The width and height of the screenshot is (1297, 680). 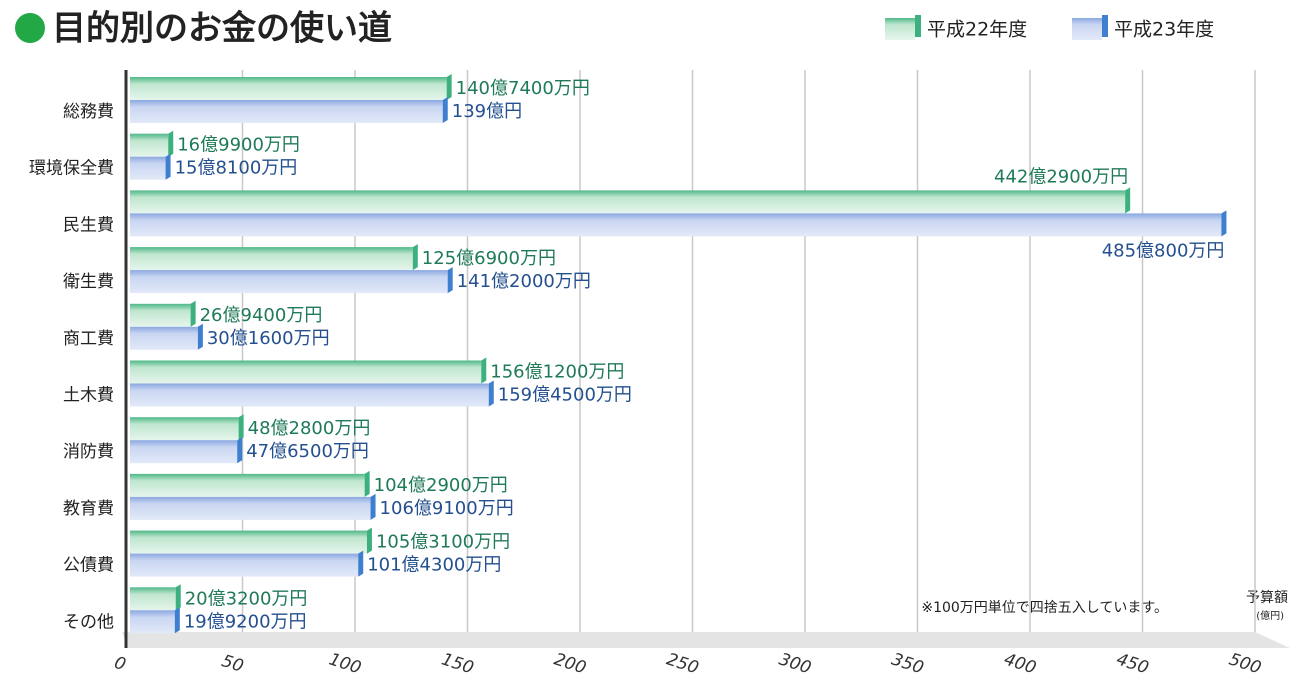 What do you see at coordinates (88, 622) in the screenshot?
I see `y-tick-label: その他` at bounding box center [88, 622].